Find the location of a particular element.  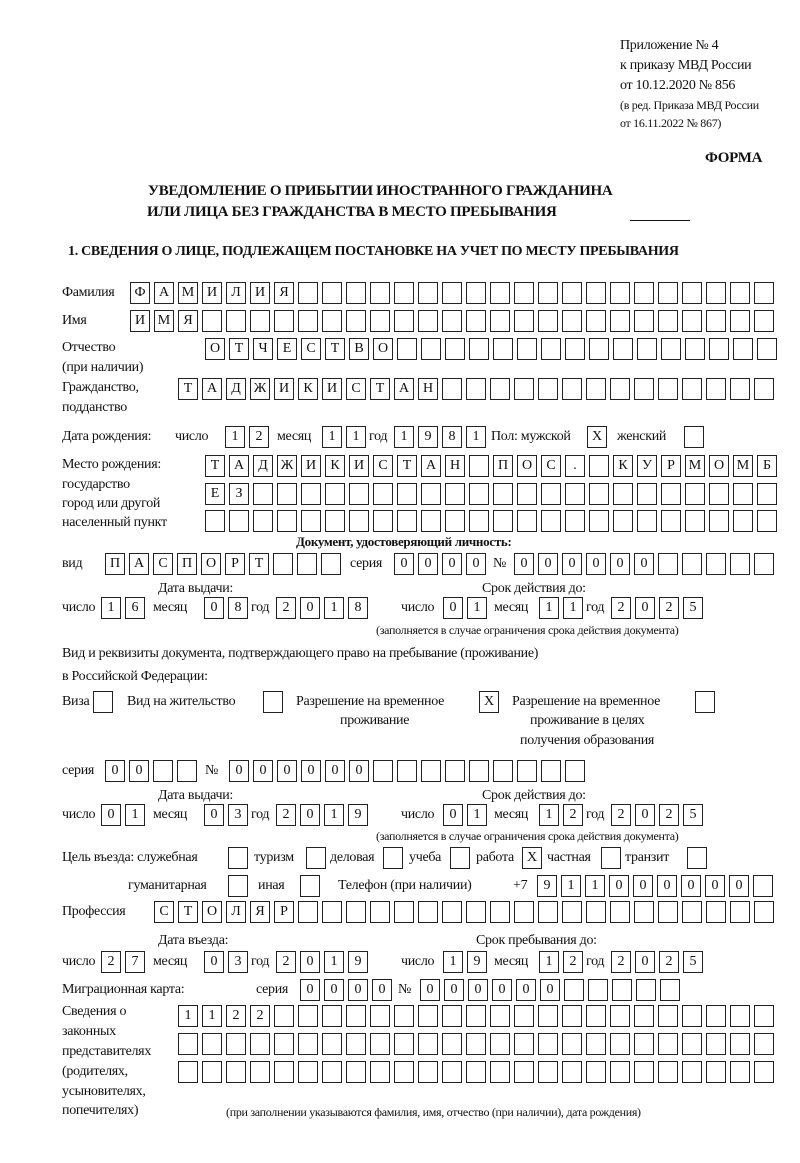

char-cell: Х is located at coordinates (597, 437).